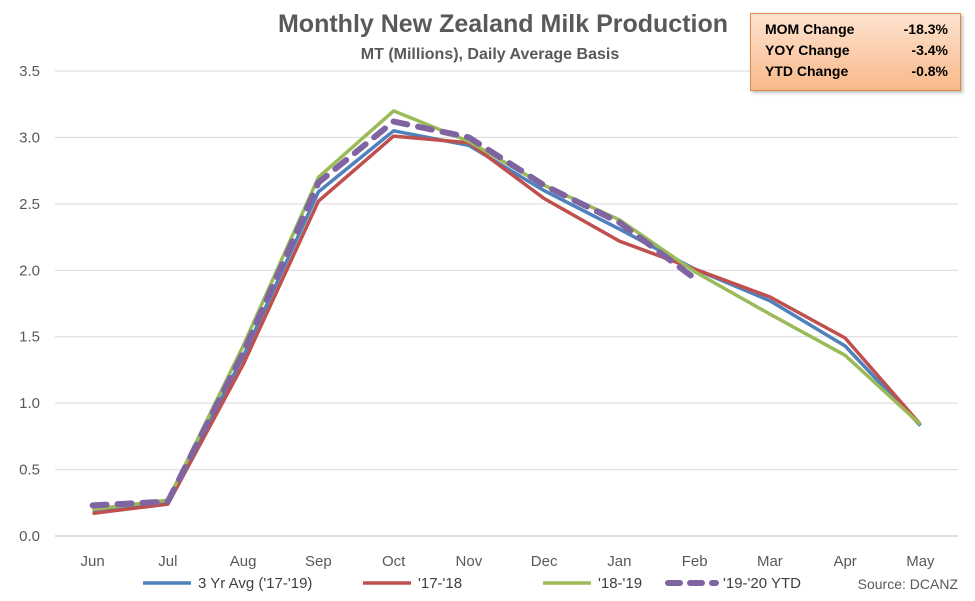 The image size is (975, 601). I want to click on x-tick-label: Mar, so click(770, 561).